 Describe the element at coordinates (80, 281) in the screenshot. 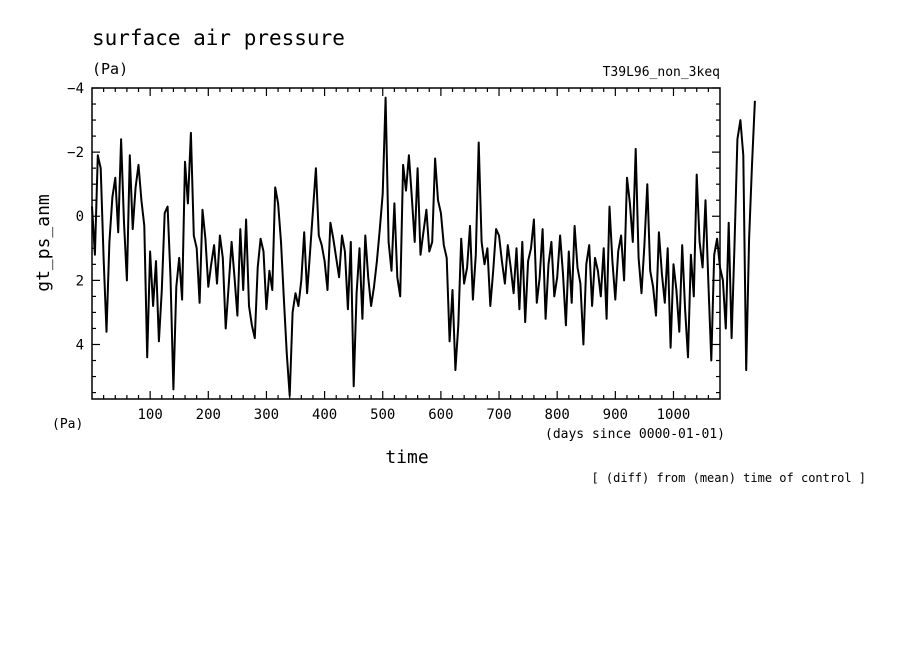

I see `y-tick-label: 2` at that location.